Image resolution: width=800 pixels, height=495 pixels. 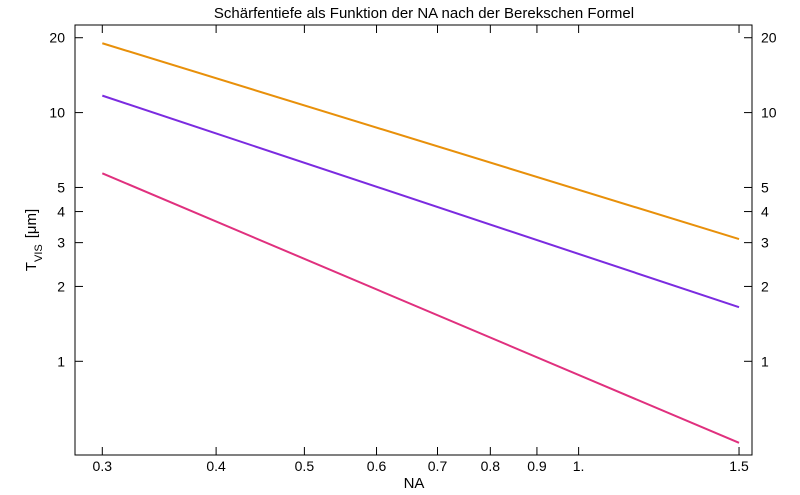 What do you see at coordinates (491, 466) in the screenshot?
I see `x-tick-label-5: 0.8` at bounding box center [491, 466].